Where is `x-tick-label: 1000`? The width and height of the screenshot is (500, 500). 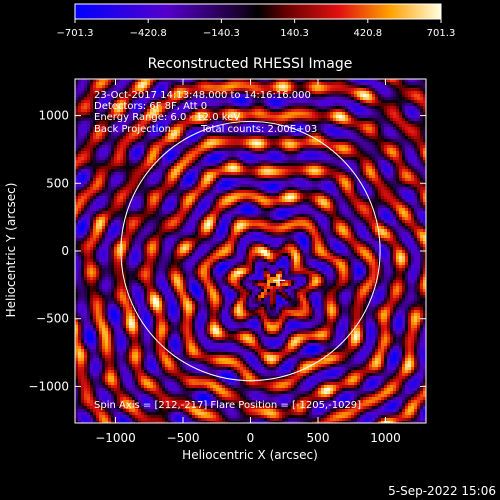
x-tick-label: 1000 is located at coordinates (385, 438).